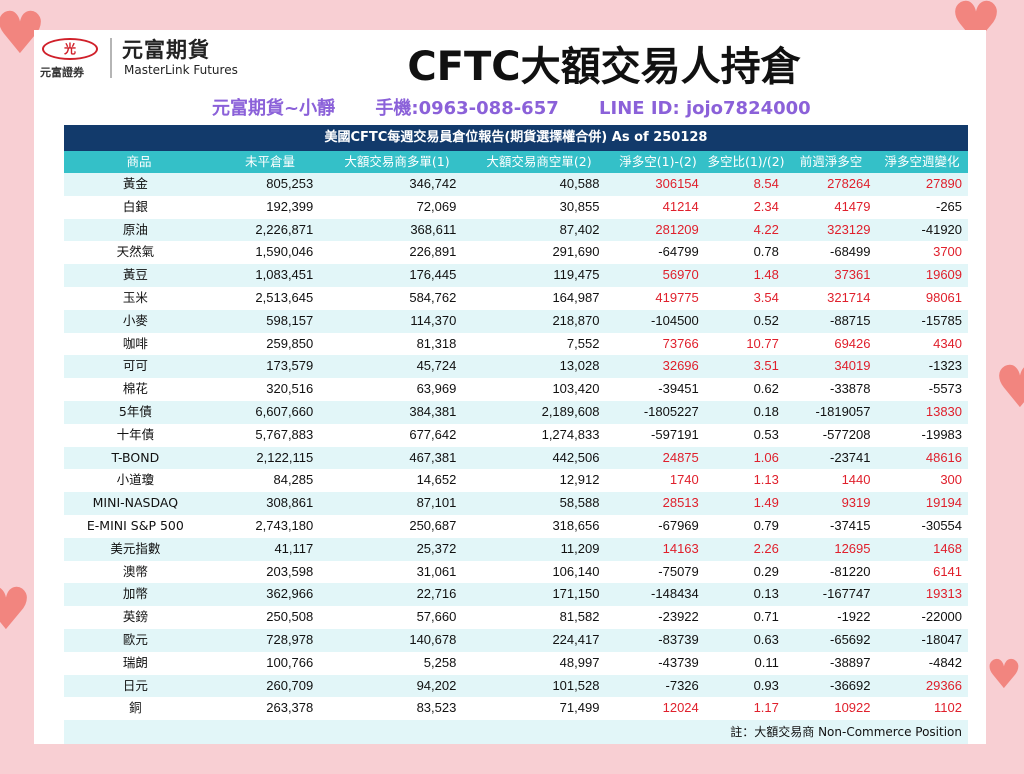 The width and height of the screenshot is (1024, 774). I want to click on value-cell: 34019, so click(852, 366).